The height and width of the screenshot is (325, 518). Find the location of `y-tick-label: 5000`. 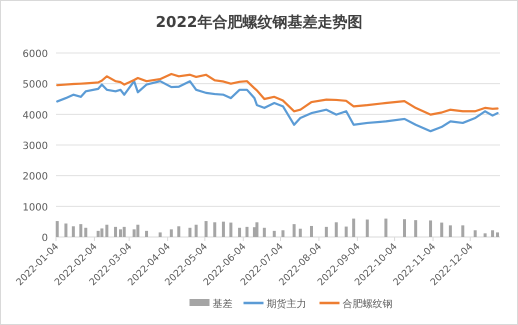

y-tick-label: 5000 is located at coordinates (35, 85).